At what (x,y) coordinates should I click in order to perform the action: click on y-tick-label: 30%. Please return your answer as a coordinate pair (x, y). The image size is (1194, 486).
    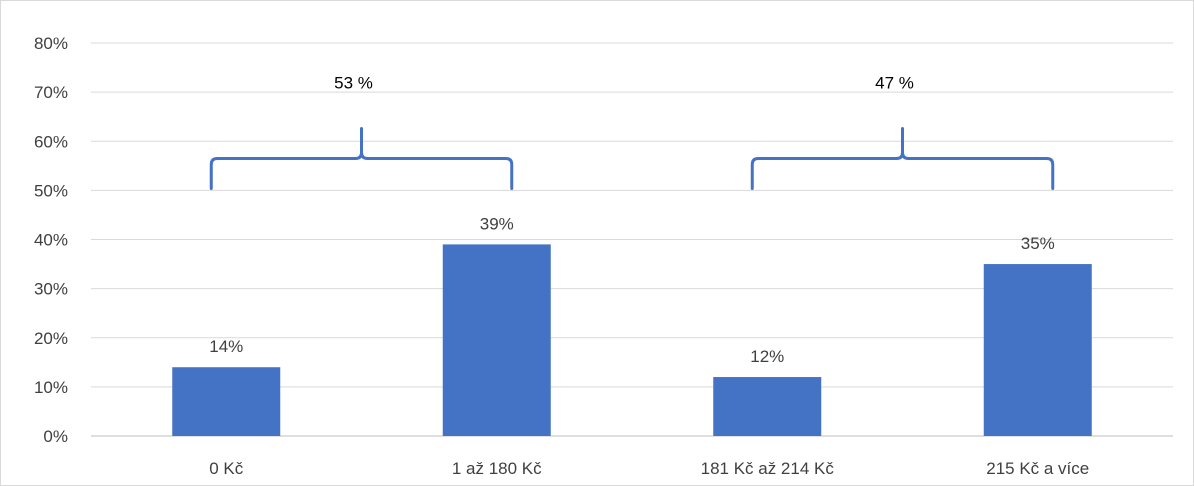
    Looking at the image, I should click on (51, 289).